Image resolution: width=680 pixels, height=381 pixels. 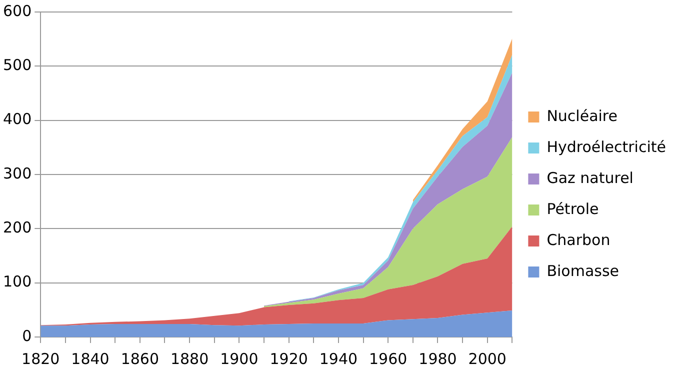 What do you see at coordinates (41, 359) in the screenshot?
I see `x-tick-label: 1820` at bounding box center [41, 359].